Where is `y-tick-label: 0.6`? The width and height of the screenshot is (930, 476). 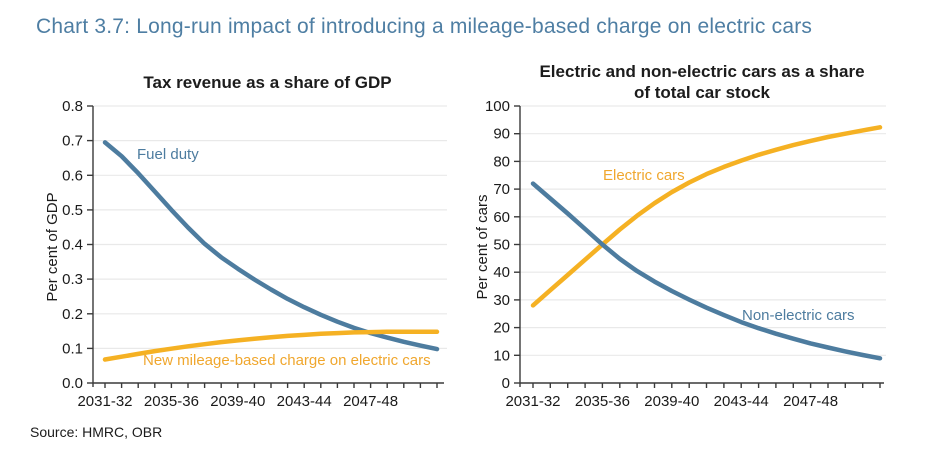
y-tick-label: 0.6 is located at coordinates (72, 175).